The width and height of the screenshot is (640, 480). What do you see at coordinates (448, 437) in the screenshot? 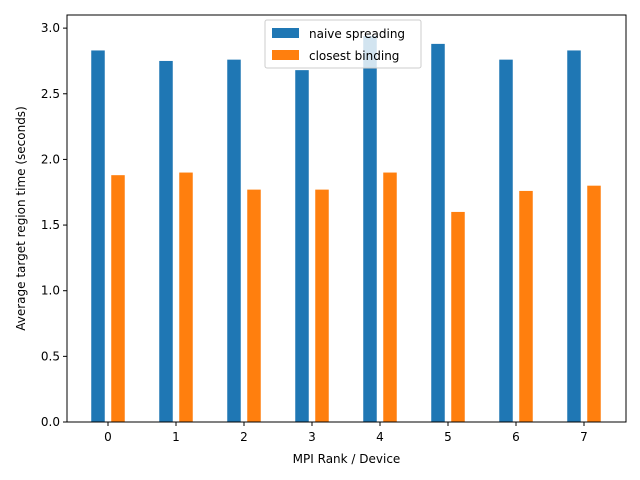
I see `x-tick-label: 5` at bounding box center [448, 437].